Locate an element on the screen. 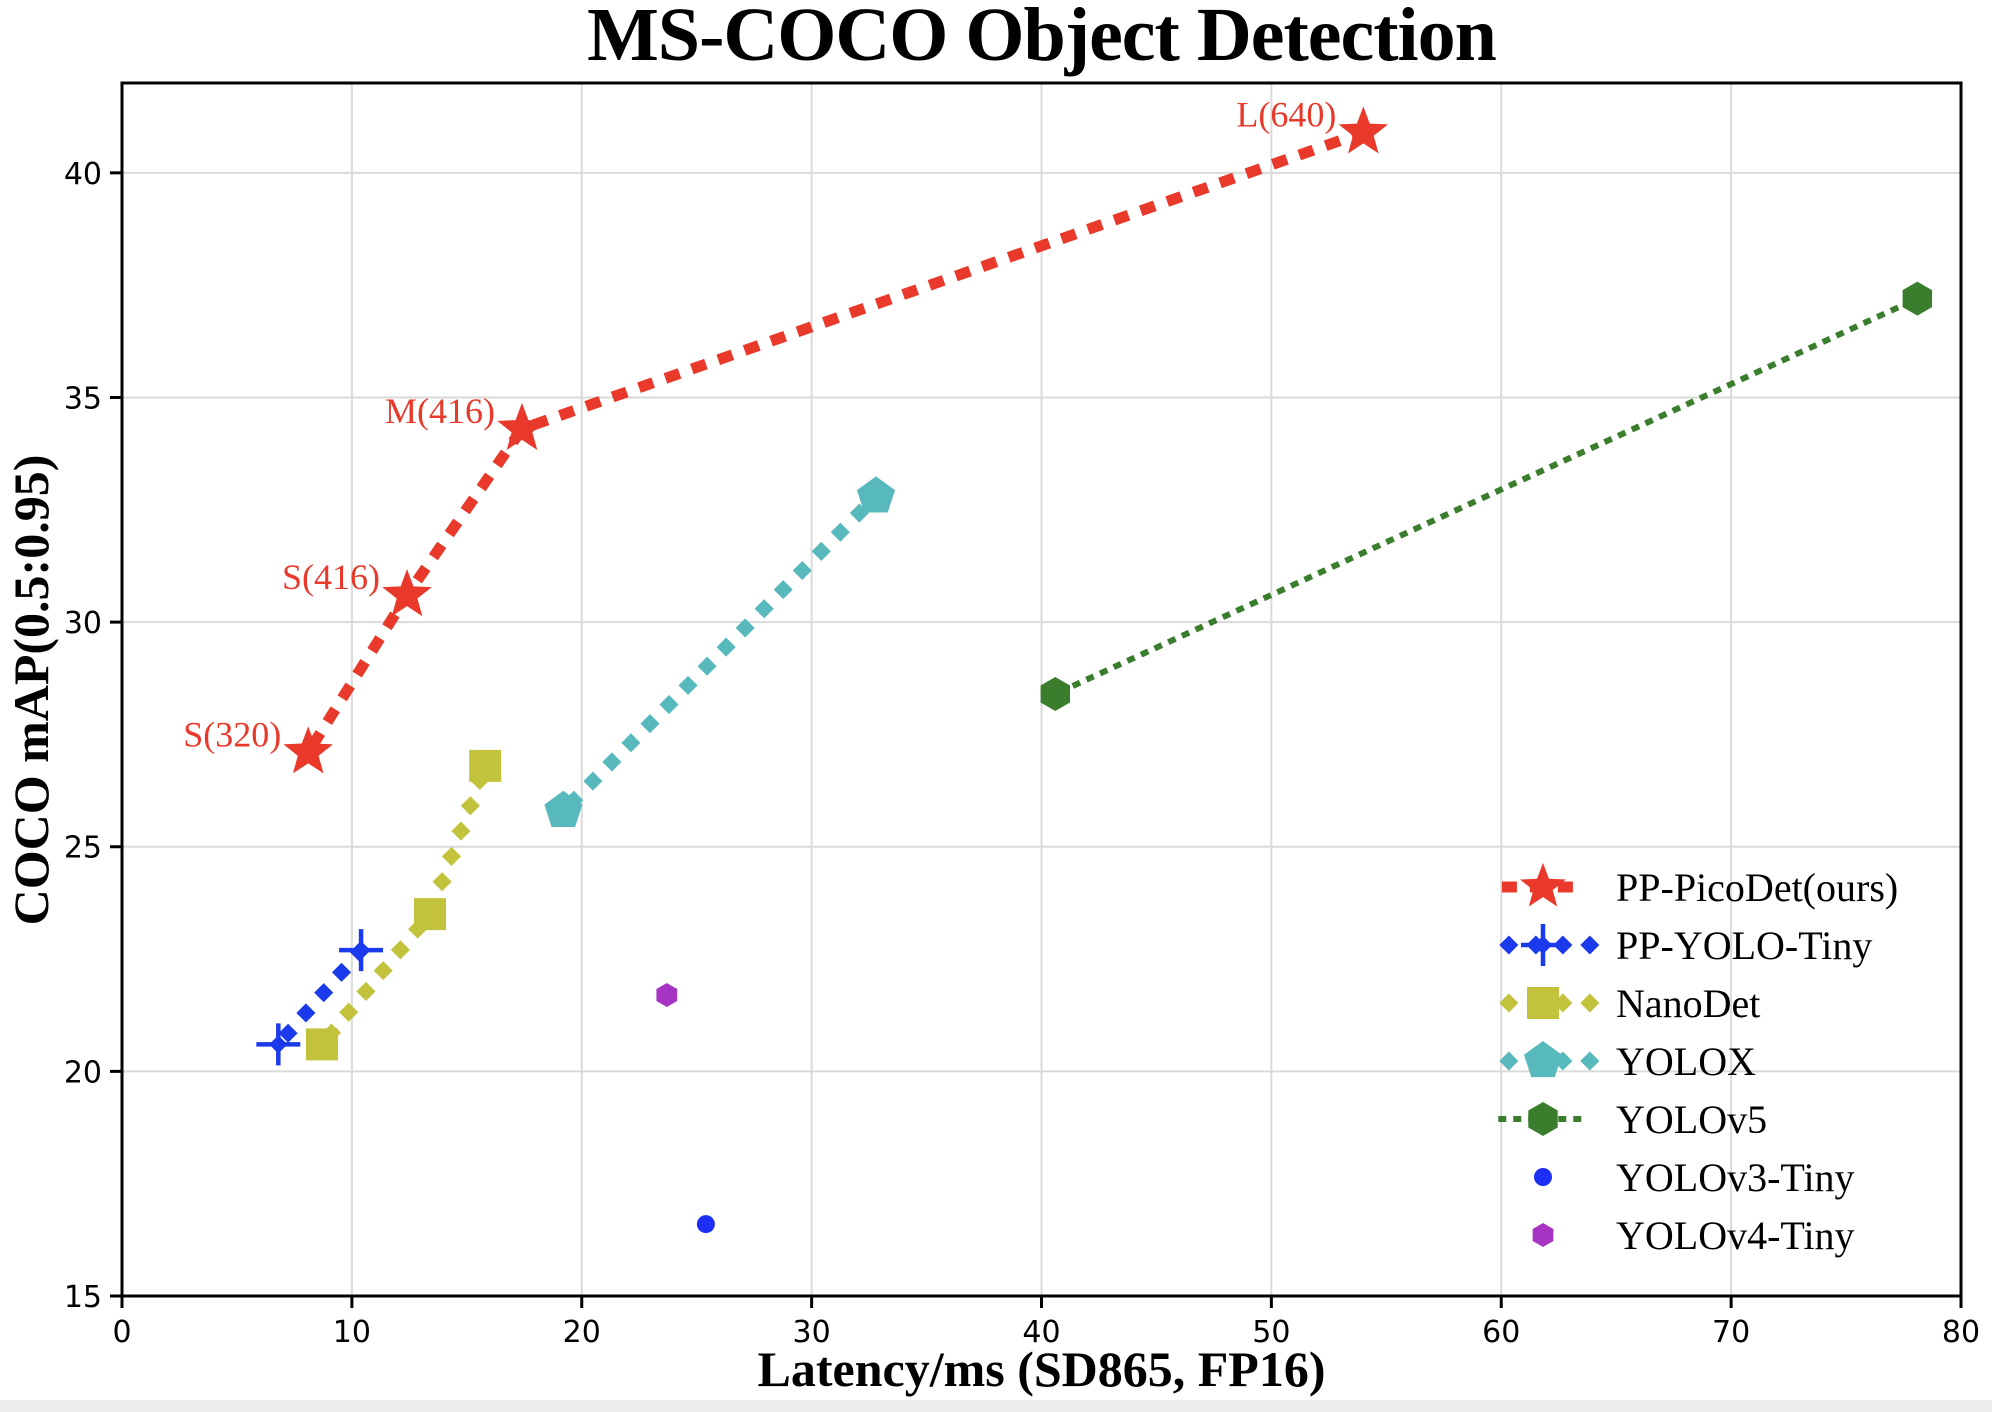  y-axis-label: COCO mAP(0.5:0.95) is located at coordinates (31, 690).